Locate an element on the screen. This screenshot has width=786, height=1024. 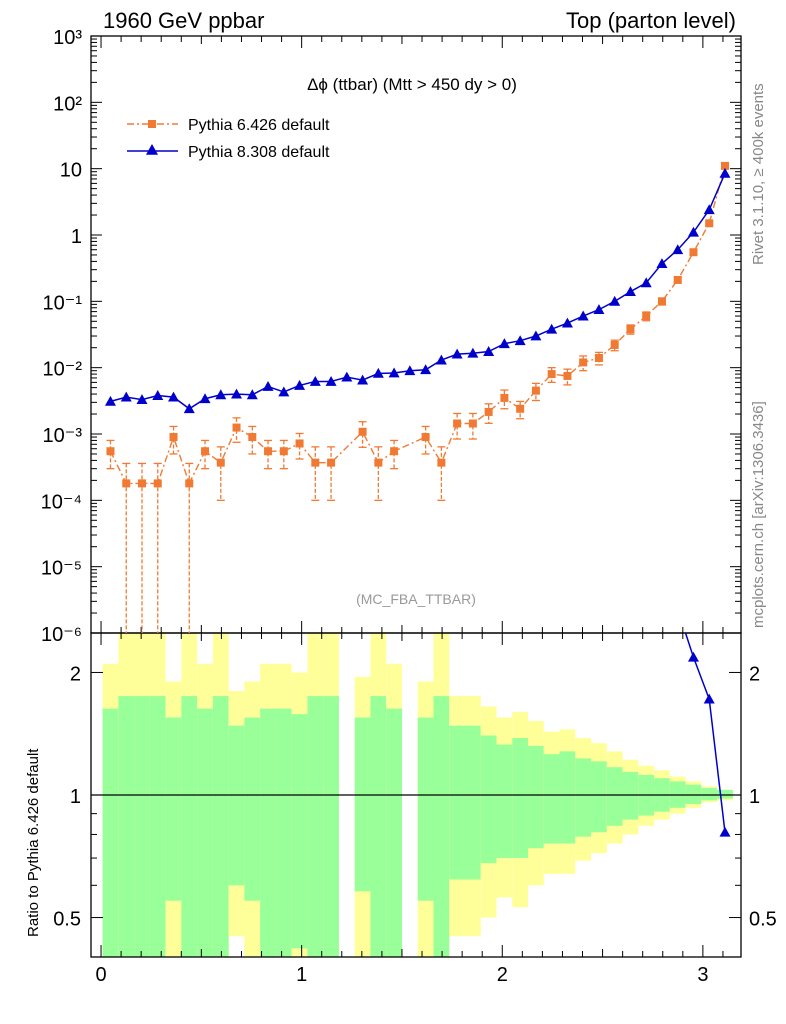
y-tick-label: 10⁻⁶ is located at coordinates (61, 635).